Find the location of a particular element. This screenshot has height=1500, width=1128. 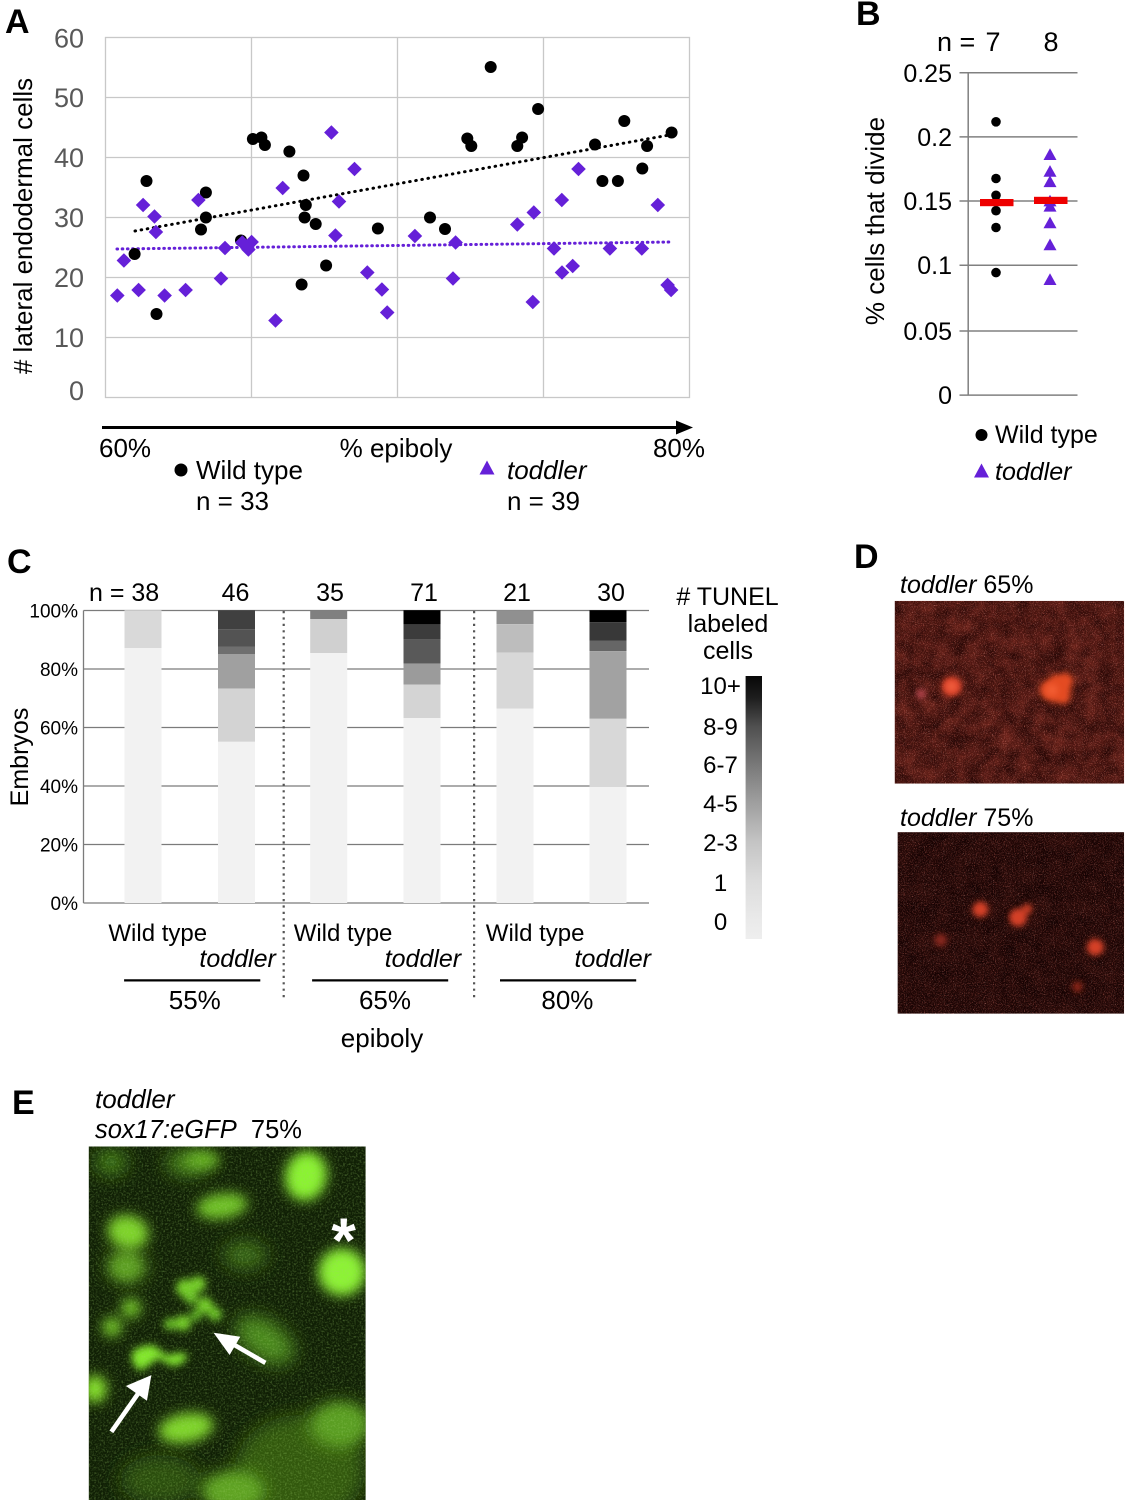

svg-text: 10 is located at coordinates (69, 338).